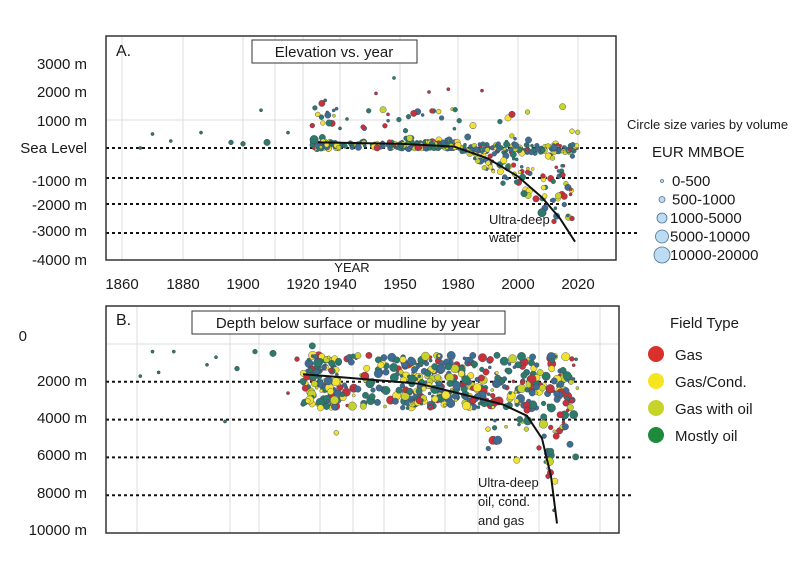  What do you see at coordinates (59, 260) in the screenshot?
I see `y-tick-label: -4000 m` at bounding box center [59, 260].